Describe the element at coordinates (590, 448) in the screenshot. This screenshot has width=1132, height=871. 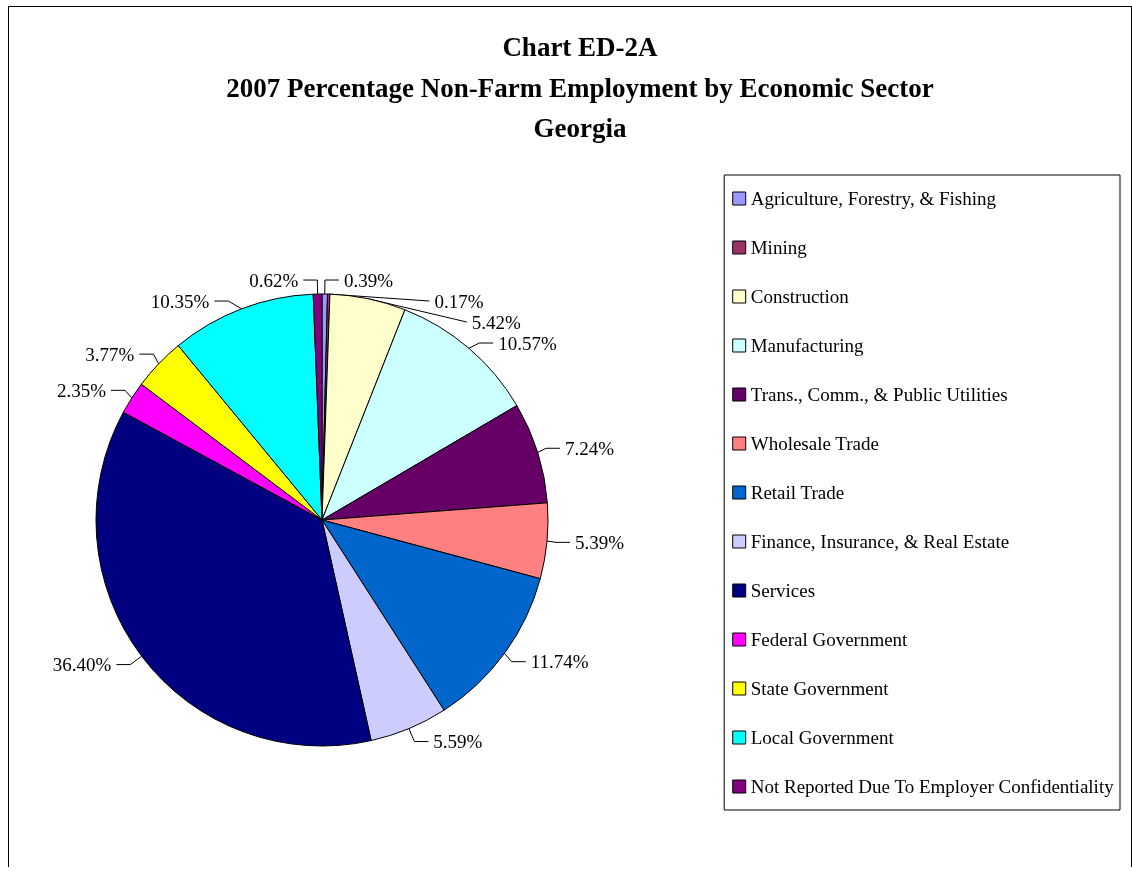
I see `data-label: 7.24%` at that location.